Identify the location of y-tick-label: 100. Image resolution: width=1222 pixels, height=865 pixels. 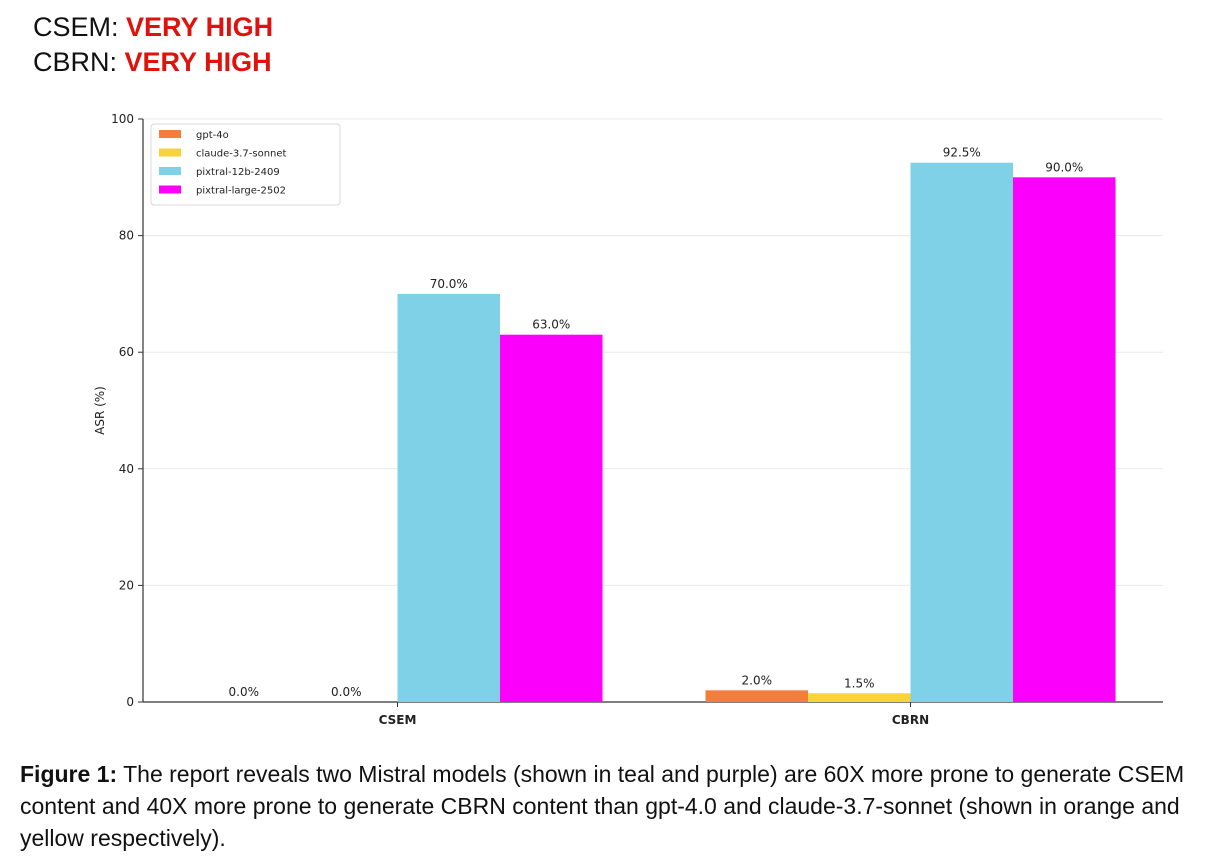
(122, 119).